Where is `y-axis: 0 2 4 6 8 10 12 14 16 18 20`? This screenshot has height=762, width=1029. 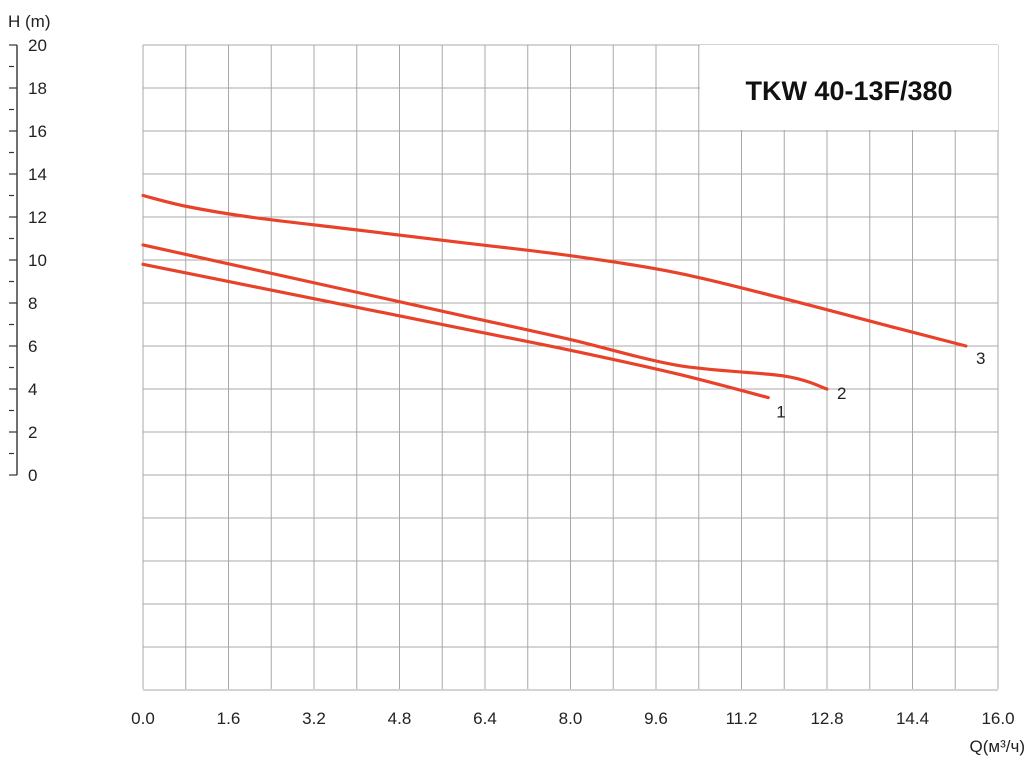 y-axis: 0 2 4 6 8 10 12 14 16 18 20 is located at coordinates (28, 260).